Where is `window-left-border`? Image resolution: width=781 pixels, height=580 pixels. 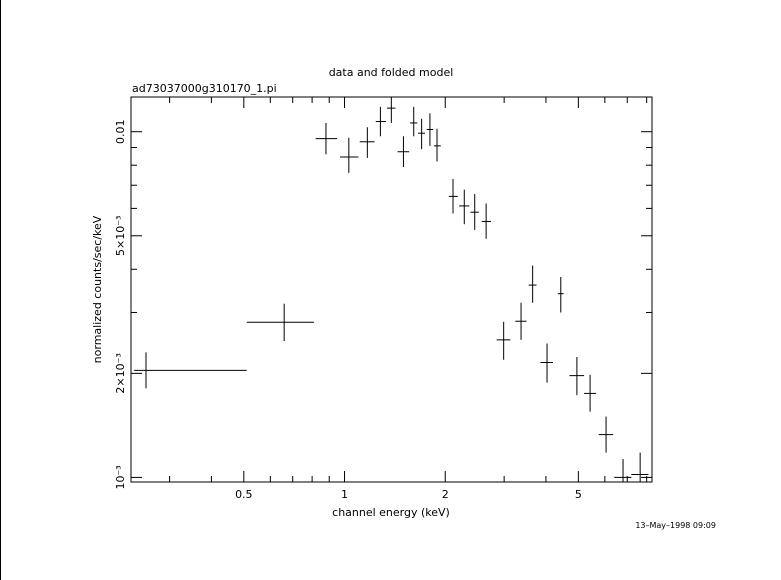
window-left-border is located at coordinates (0, 290).